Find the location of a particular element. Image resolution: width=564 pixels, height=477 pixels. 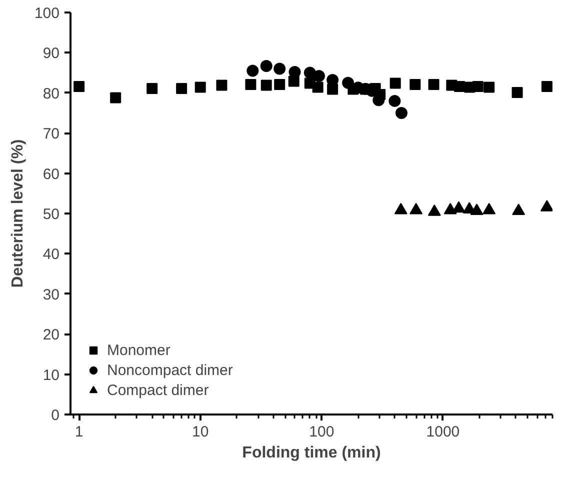

x-tick-label: 1 is located at coordinates (79, 432).